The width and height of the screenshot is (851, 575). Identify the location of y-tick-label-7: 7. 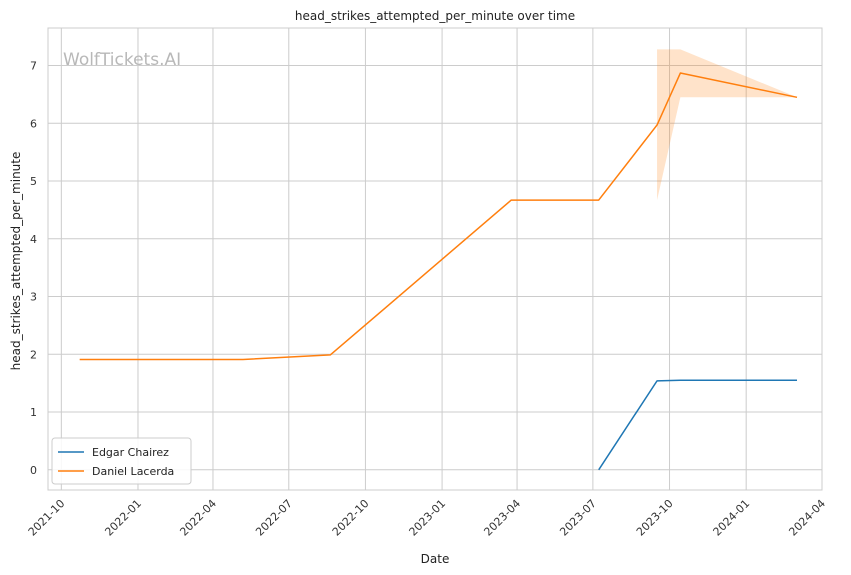
(33, 66).